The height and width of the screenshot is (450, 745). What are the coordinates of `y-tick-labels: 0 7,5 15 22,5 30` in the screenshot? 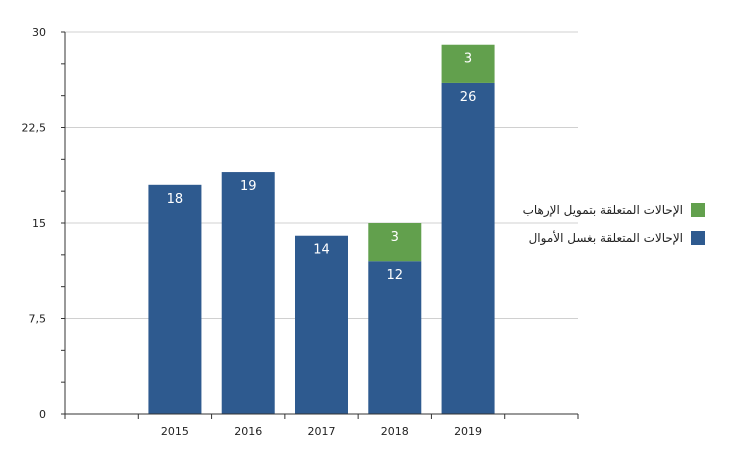 It's located at (34, 223).